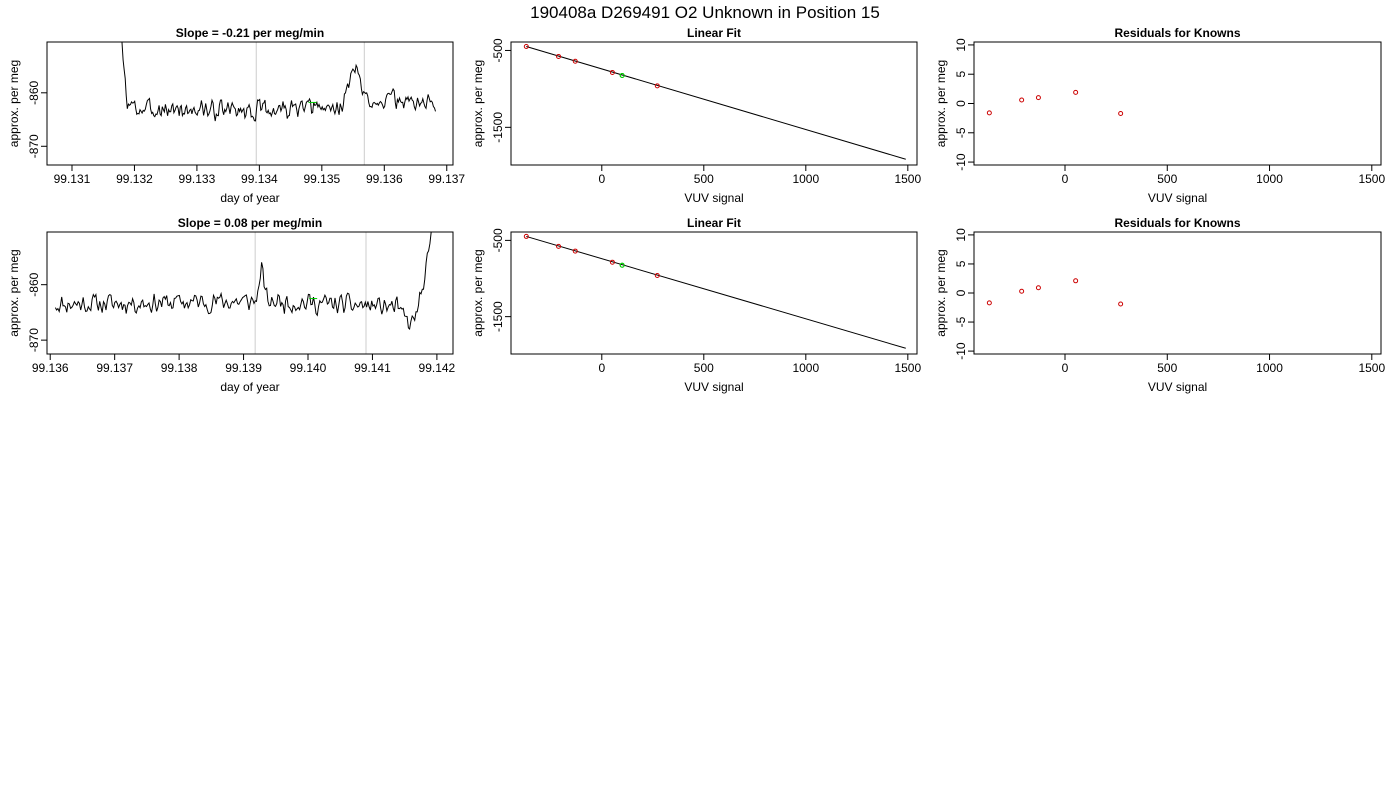  I want to click on x-tick-label: 99.139, so click(243, 368).